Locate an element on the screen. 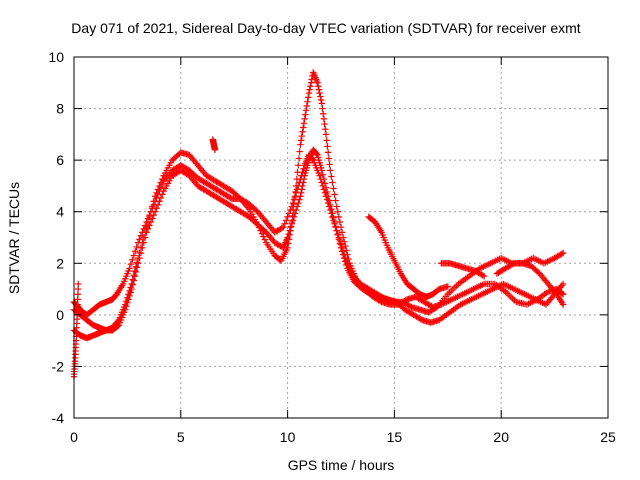 This screenshot has height=480, width=640. x-axis-label: GPS time / hours is located at coordinates (341, 465).